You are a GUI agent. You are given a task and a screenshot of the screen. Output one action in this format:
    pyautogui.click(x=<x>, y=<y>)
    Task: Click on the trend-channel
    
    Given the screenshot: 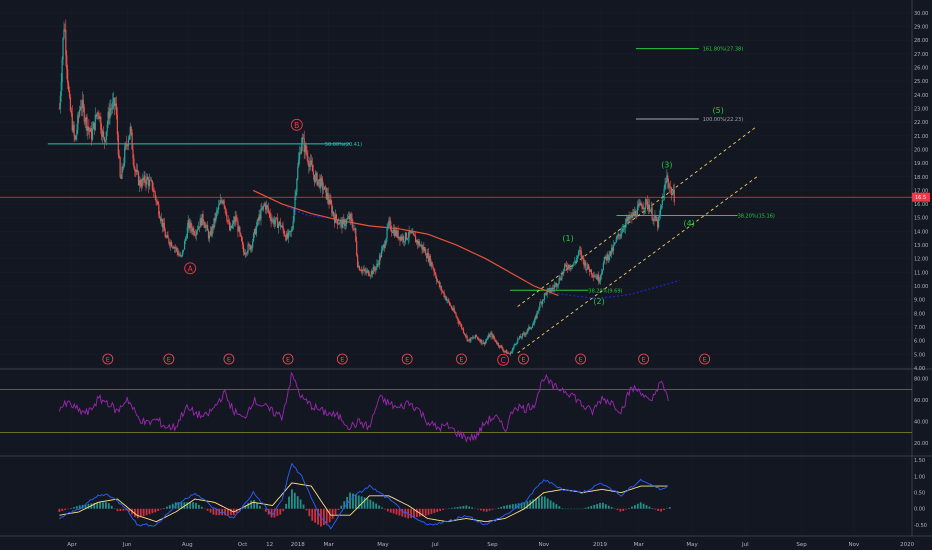 What is the action you would take?
    pyautogui.click(x=637, y=239)
    